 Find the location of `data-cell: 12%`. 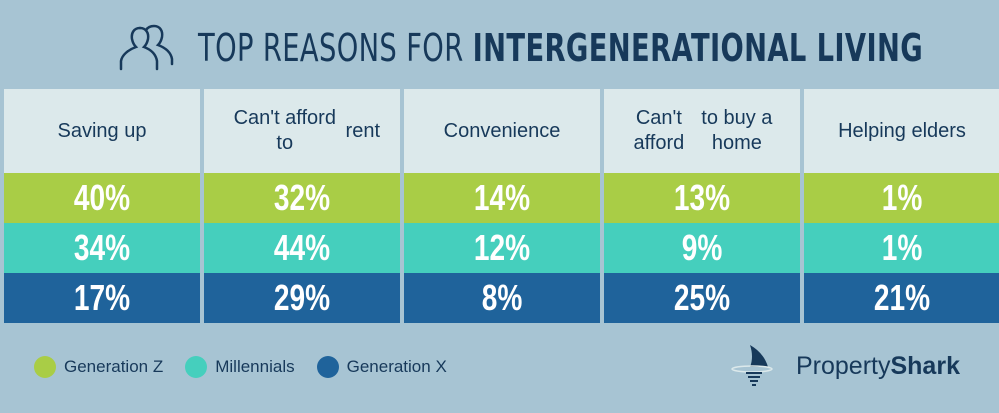

data-cell: 12% is located at coordinates (502, 248).